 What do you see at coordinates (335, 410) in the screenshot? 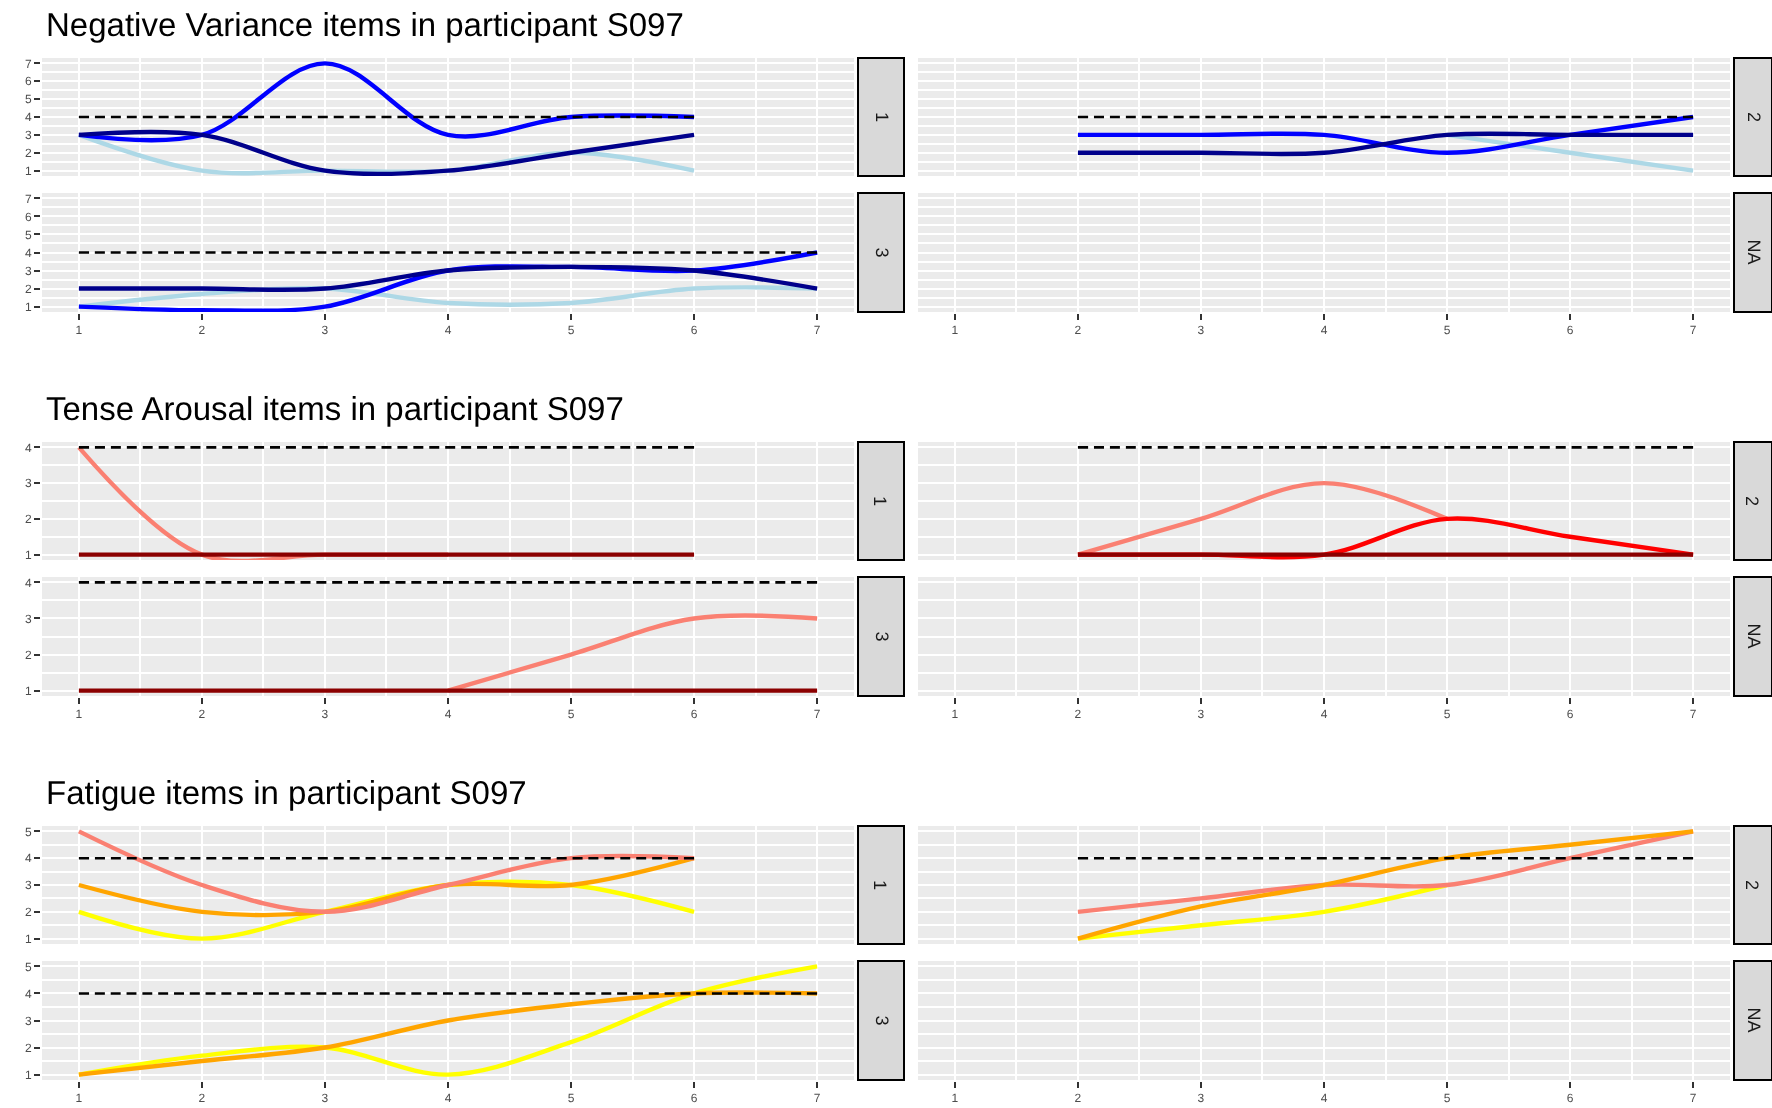
I see `chart-title: Tense Arousal items in participant S097` at bounding box center [335, 410].